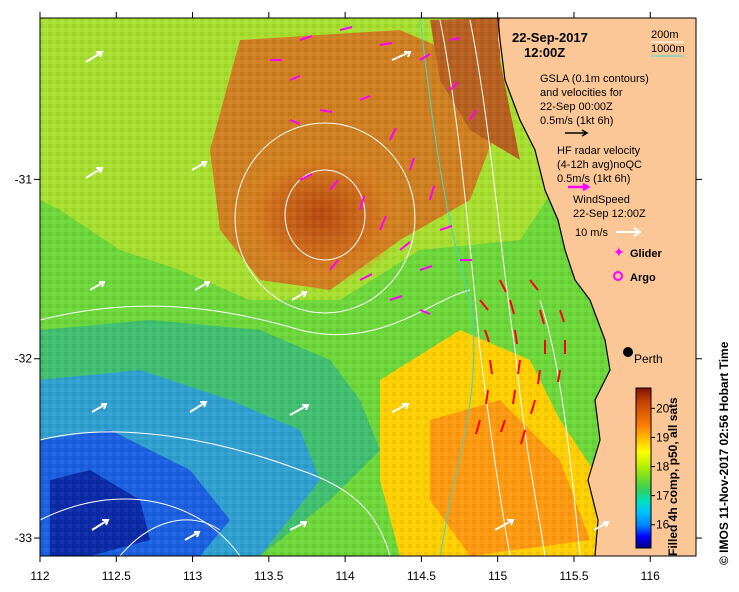 The width and height of the screenshot is (739, 592). I want to click on x-tick-label: 115.5, so click(573, 576).